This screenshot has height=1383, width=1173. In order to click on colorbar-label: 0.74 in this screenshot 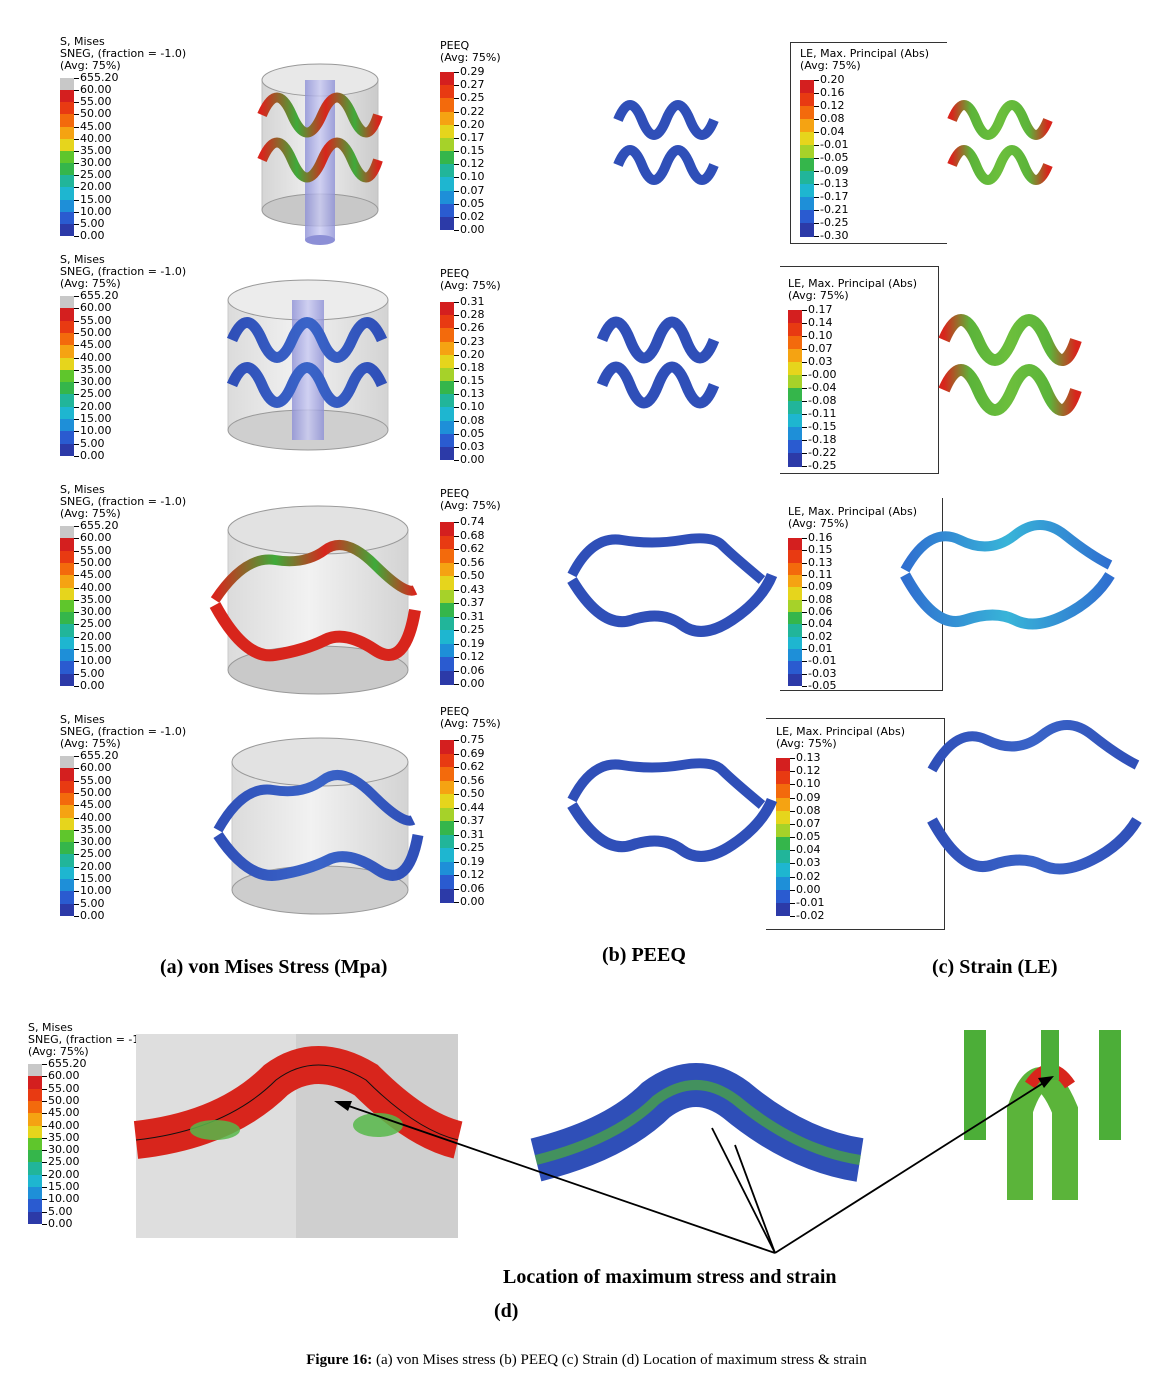, I will do `click(472, 521)`.